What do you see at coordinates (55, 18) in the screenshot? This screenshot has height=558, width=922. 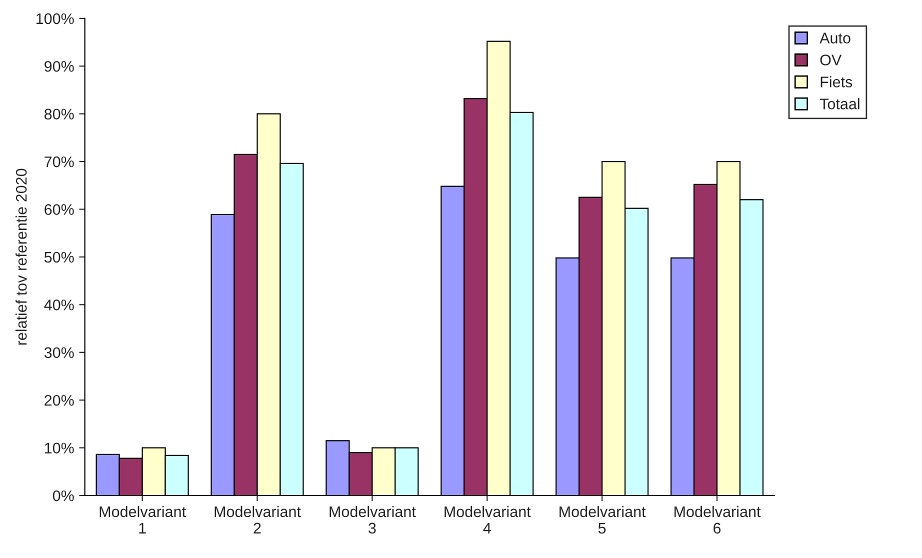 I see `y-tick-label: 100%` at bounding box center [55, 18].